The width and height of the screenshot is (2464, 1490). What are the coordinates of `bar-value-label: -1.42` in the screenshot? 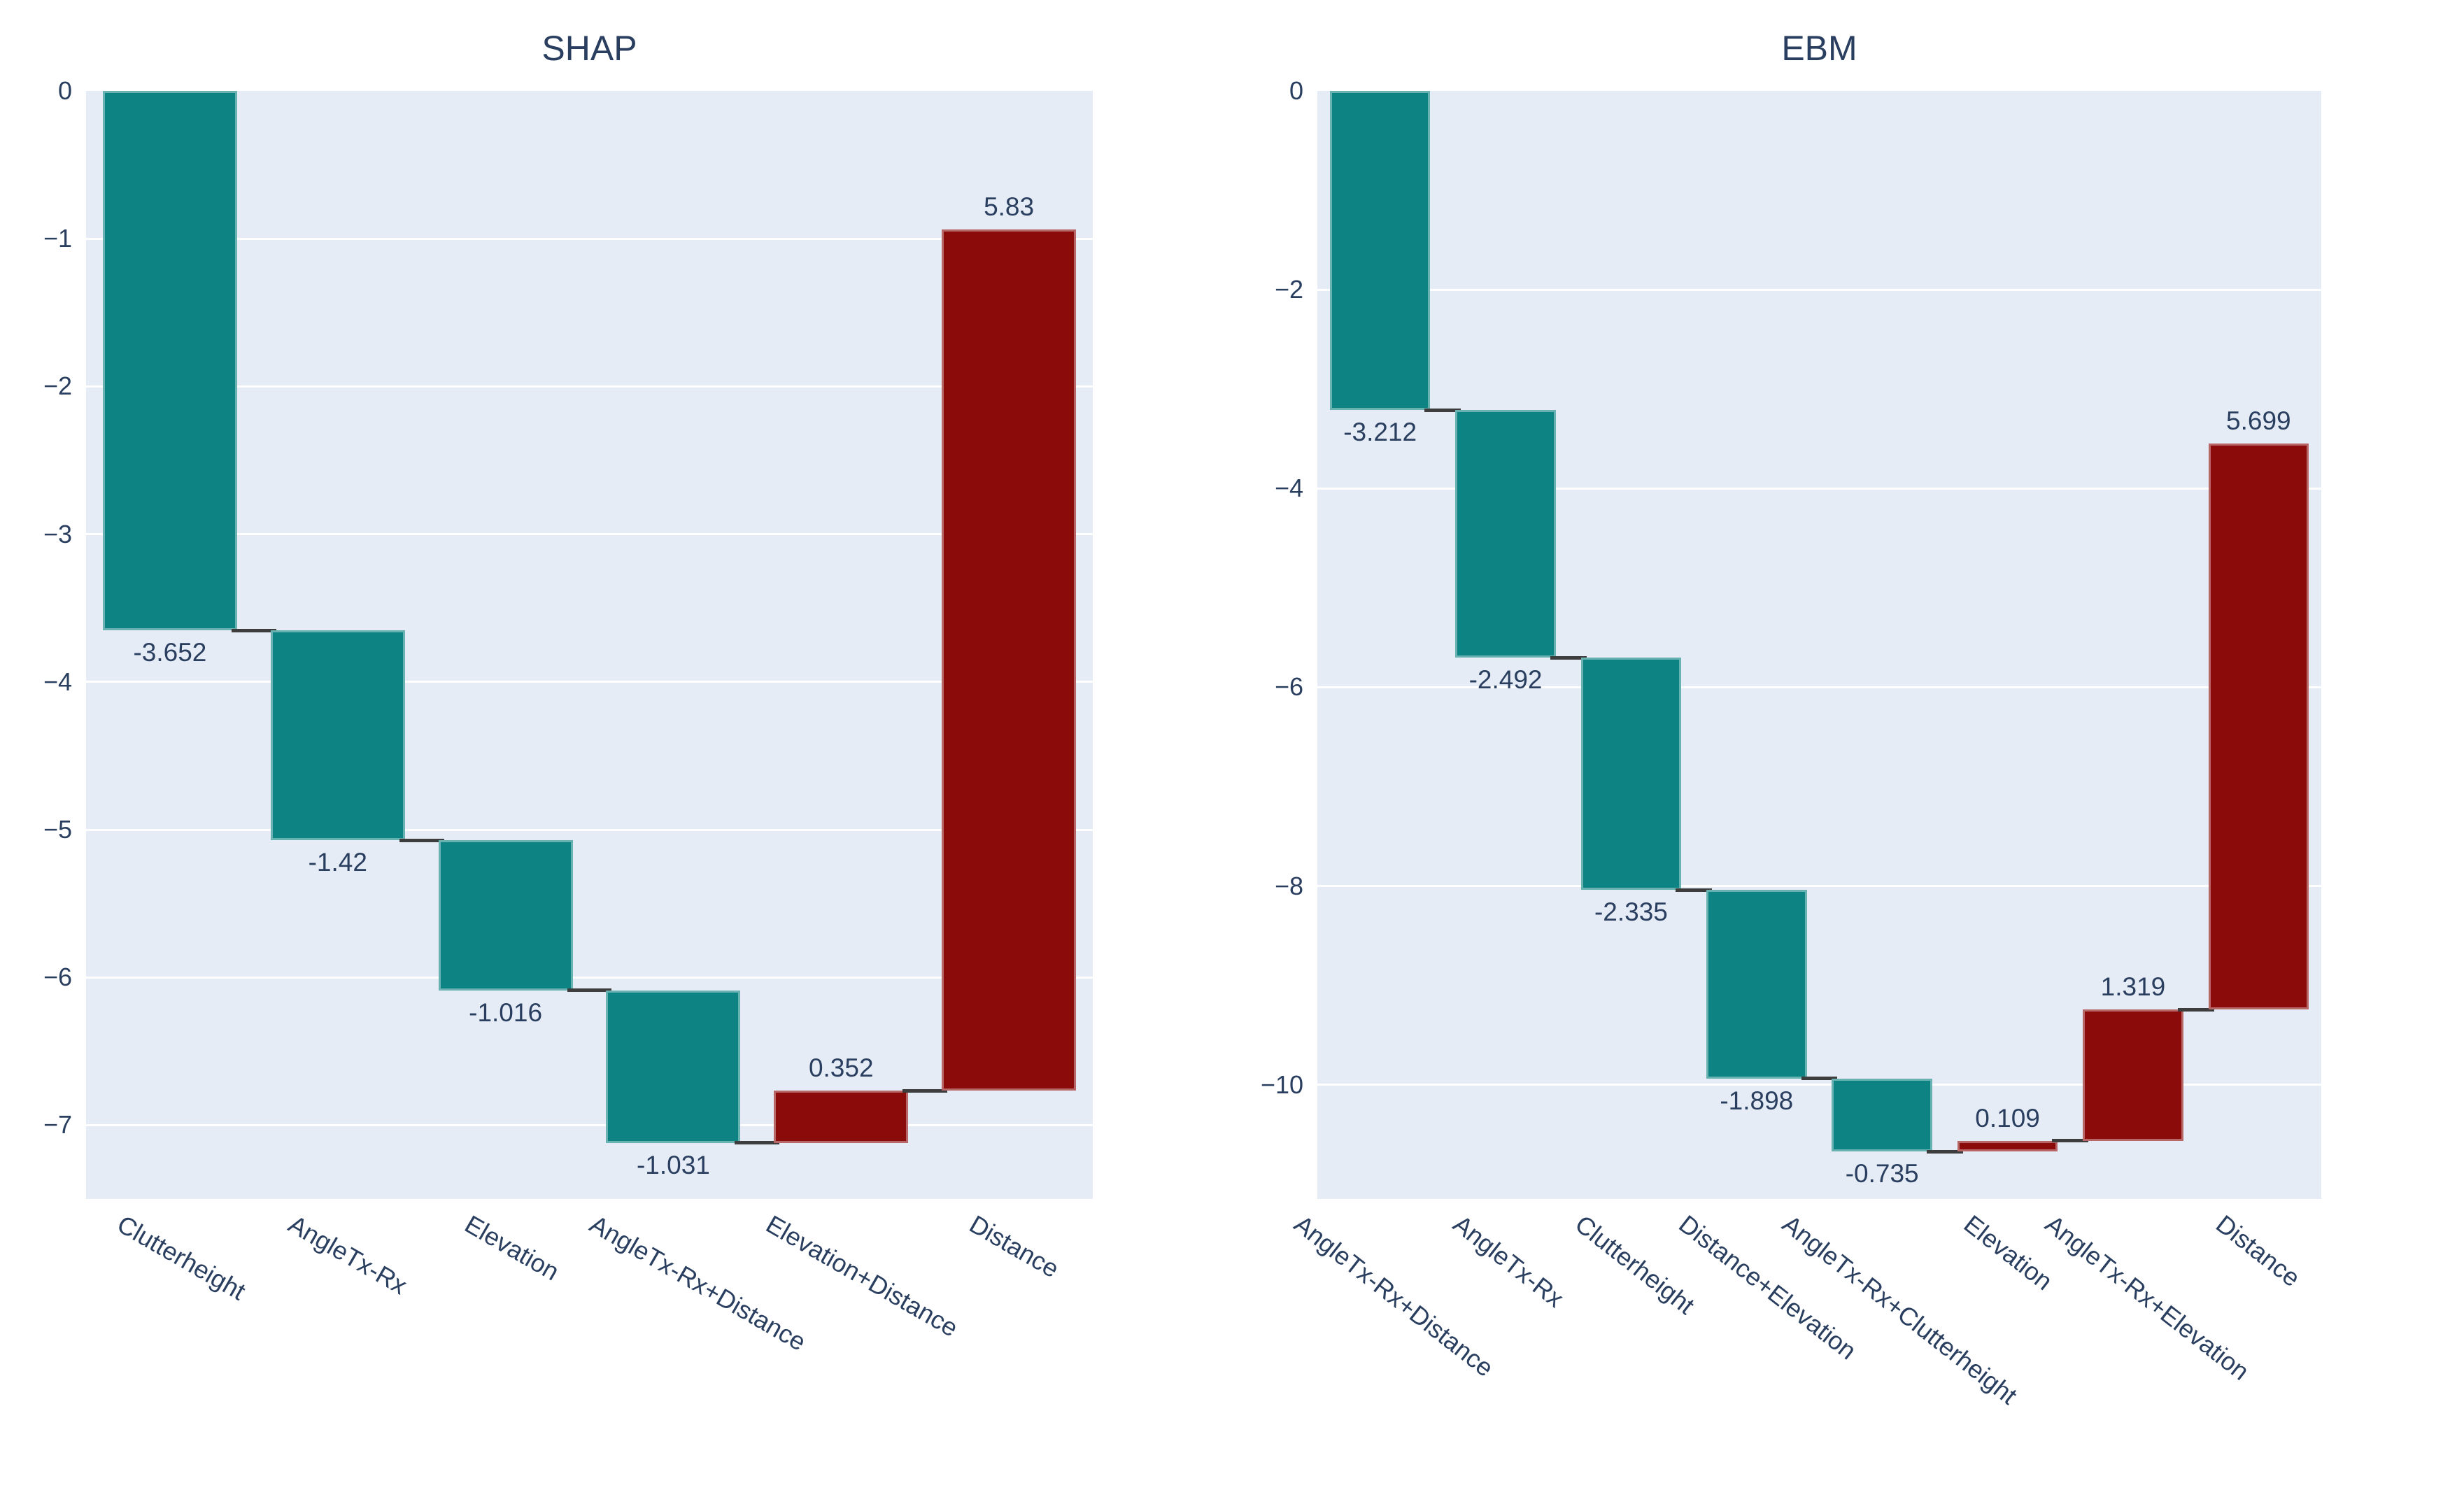 It's located at (337, 863).